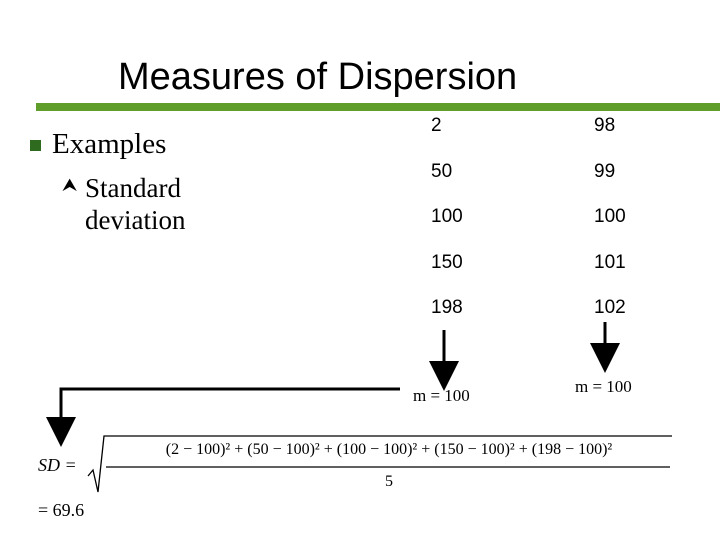  What do you see at coordinates (135, 220) in the screenshot?
I see `sub-bullet-line2: deviation` at bounding box center [135, 220].